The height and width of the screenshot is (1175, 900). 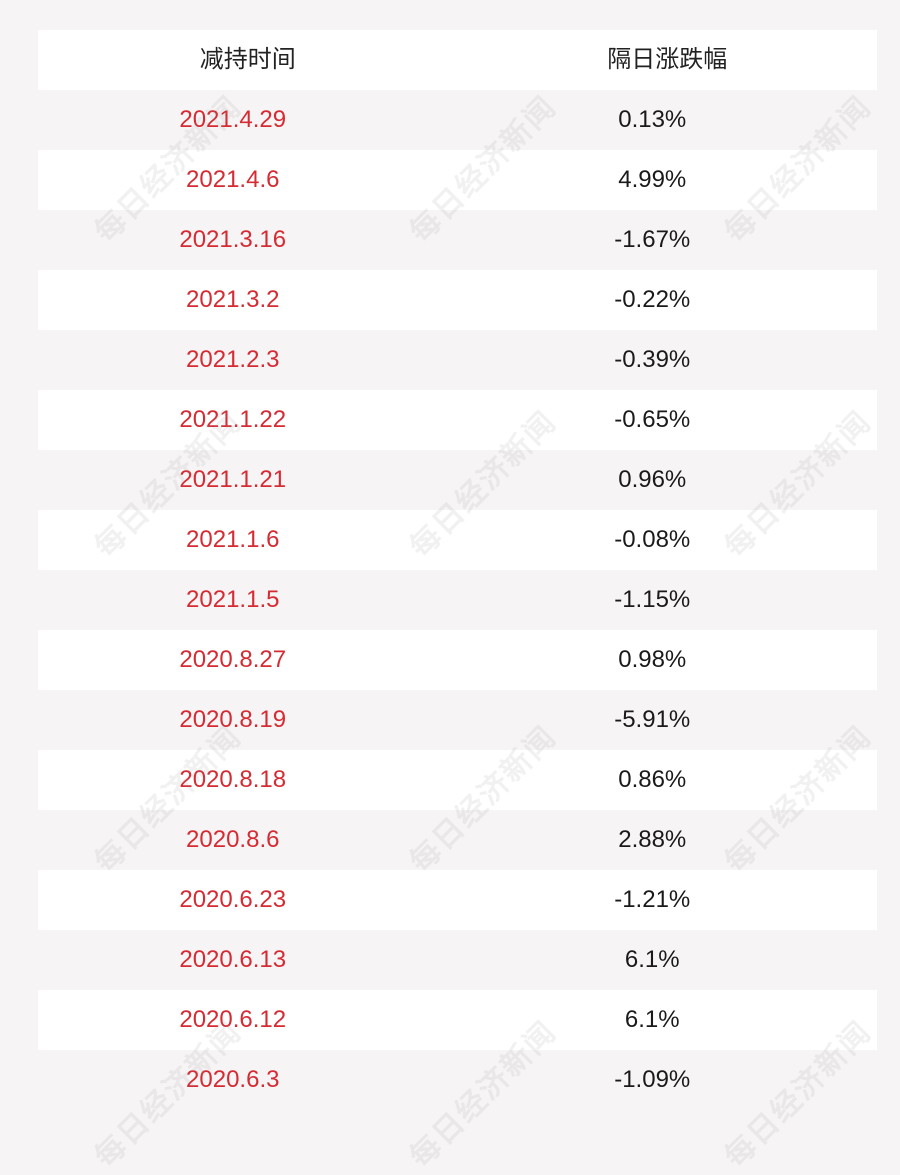 What do you see at coordinates (233, 779) in the screenshot?
I see `date-cell: 2020.8.18` at bounding box center [233, 779].